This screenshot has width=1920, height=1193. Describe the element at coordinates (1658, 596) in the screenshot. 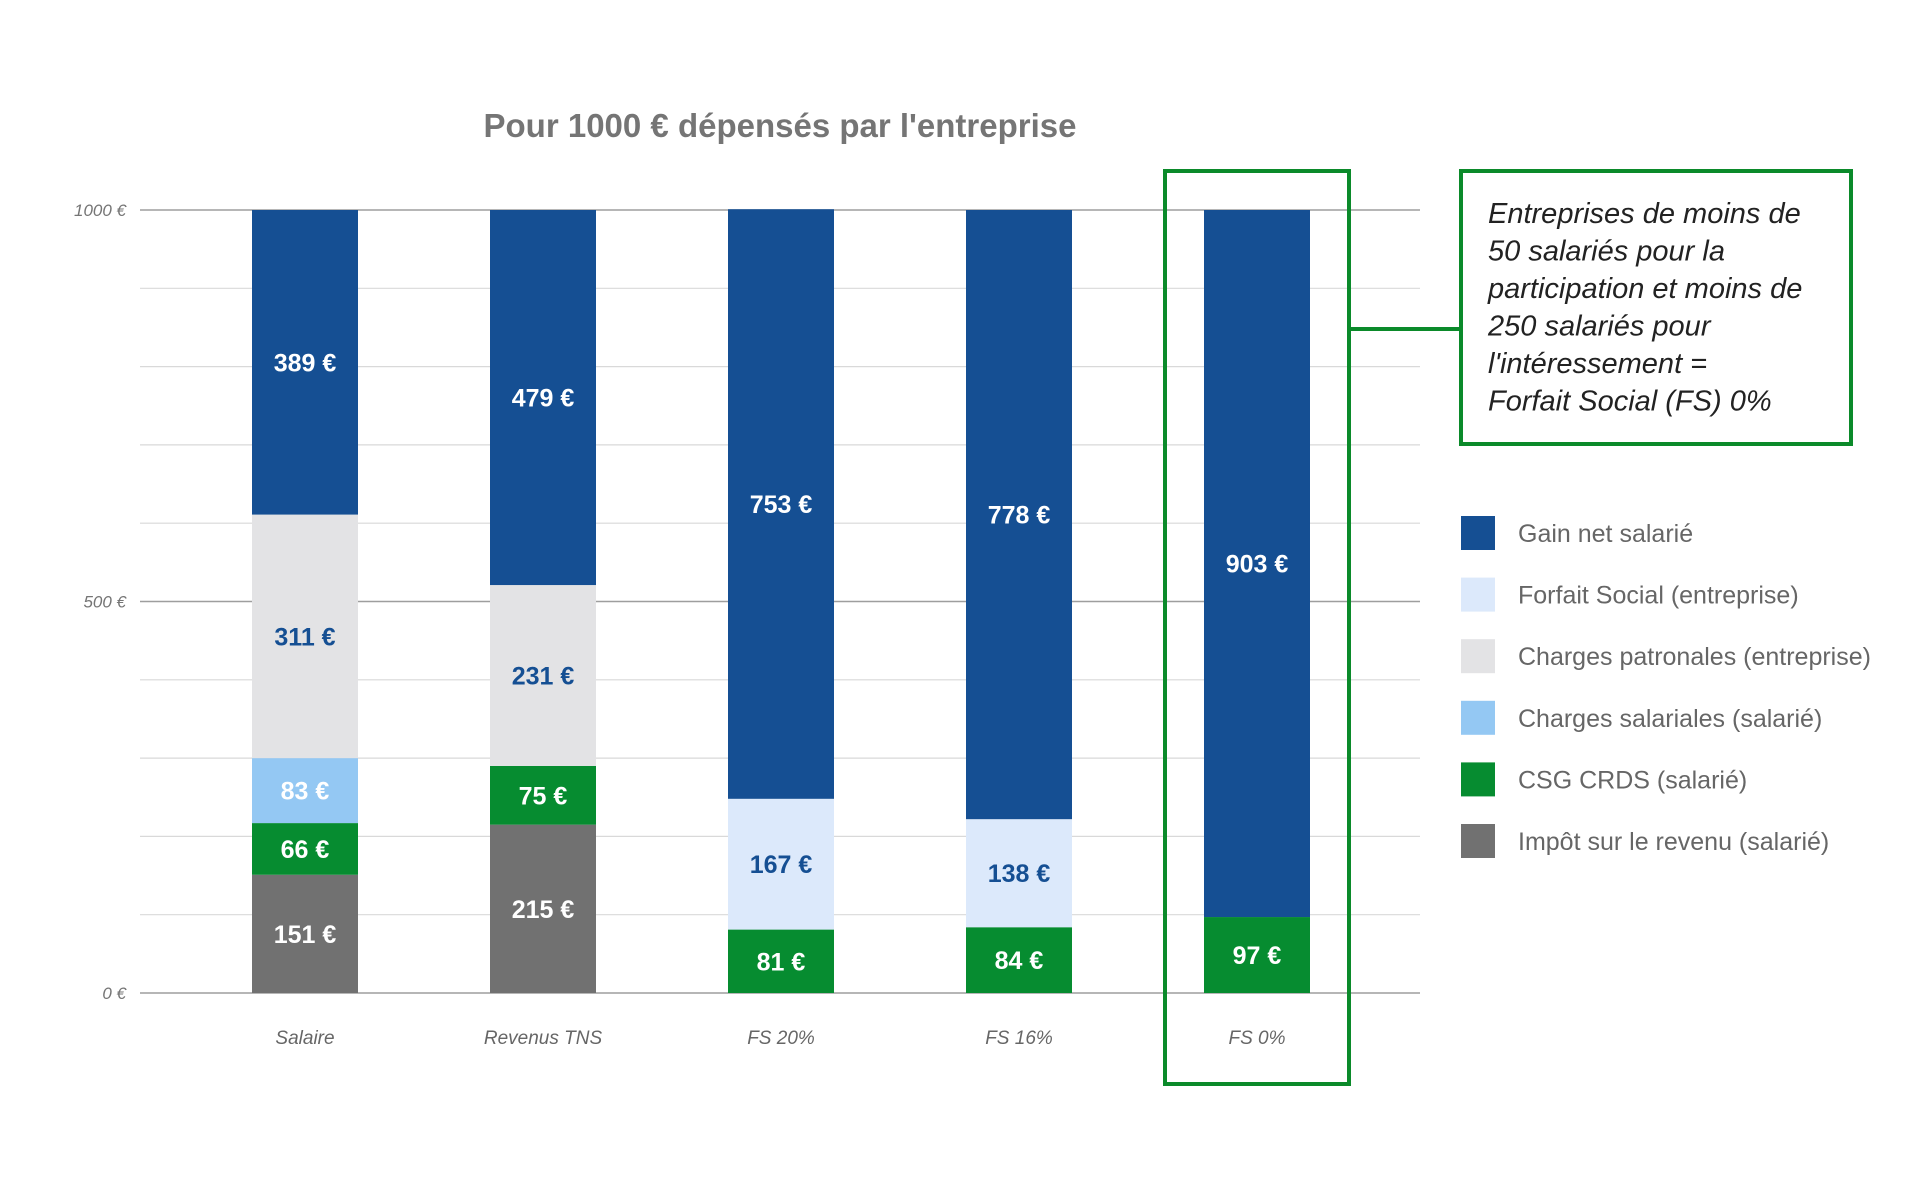

I see `legend-label: Forfait Social (entreprise)` at that location.